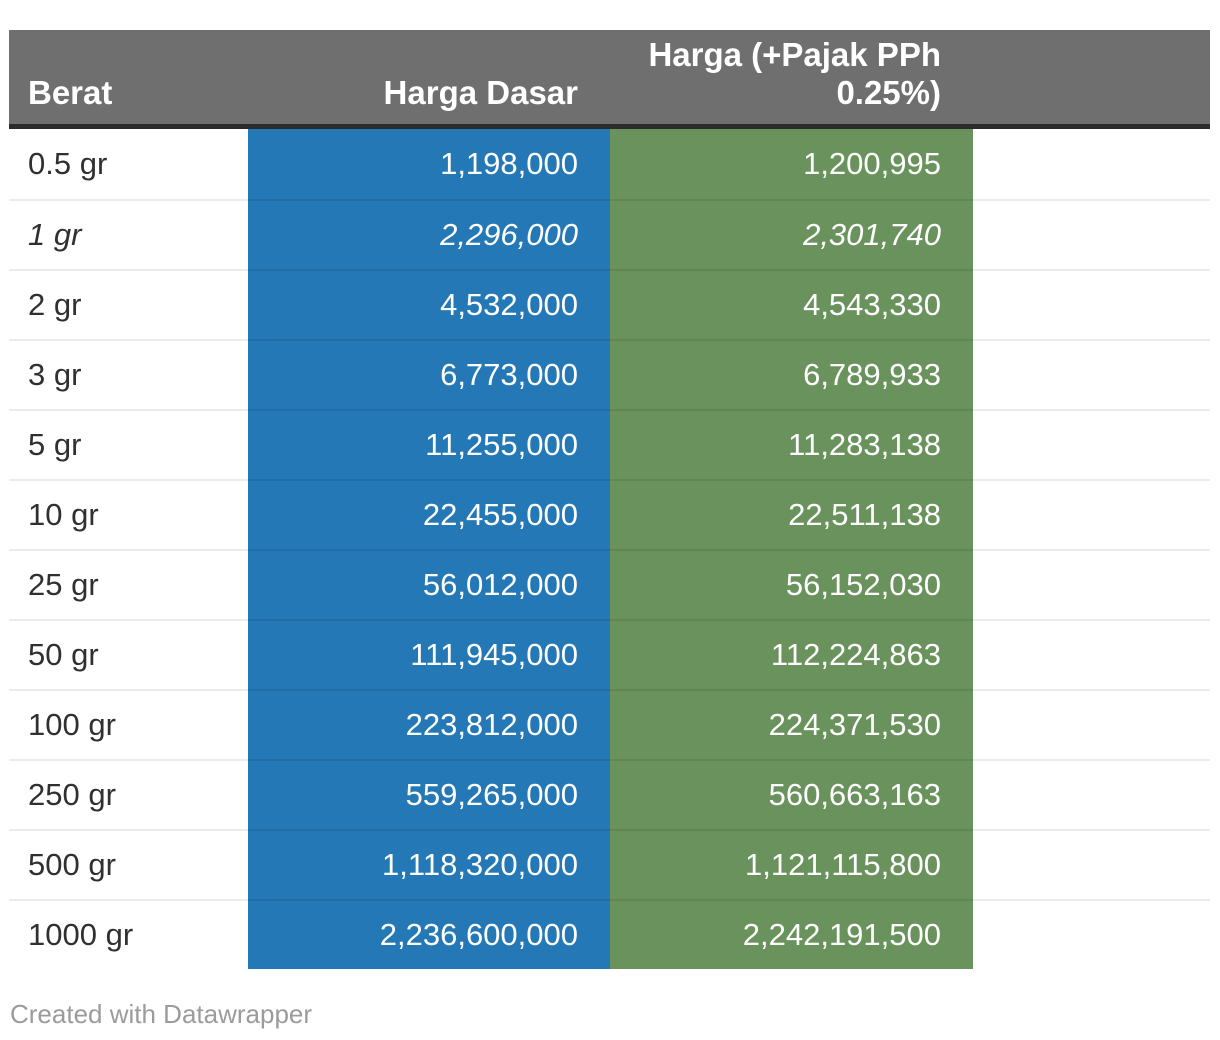 The width and height of the screenshot is (1220, 1040). What do you see at coordinates (429, 234) in the screenshot?
I see `cell-harga-dasar: 2,296,000` at bounding box center [429, 234].